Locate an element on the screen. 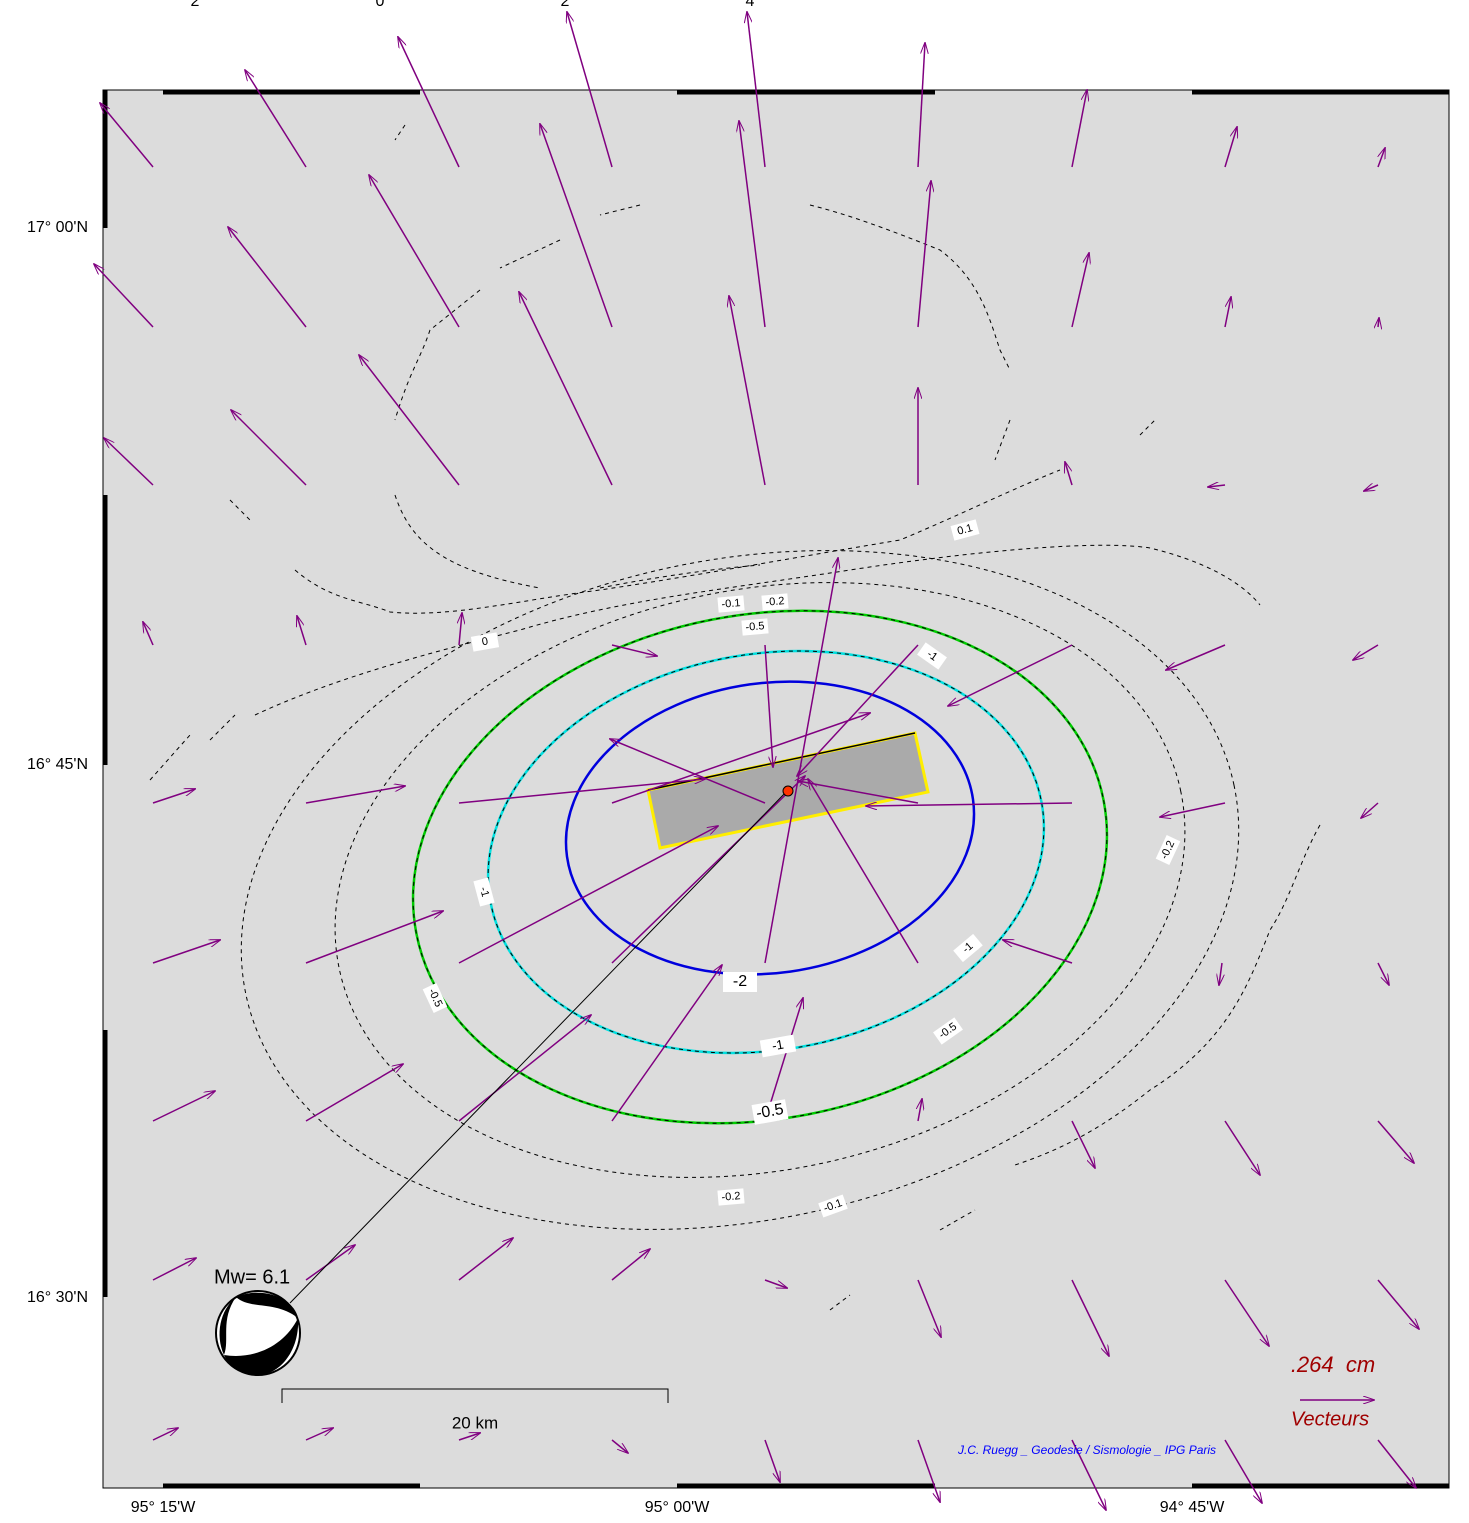  contour-label: -0.2 is located at coordinates (731, 1197).